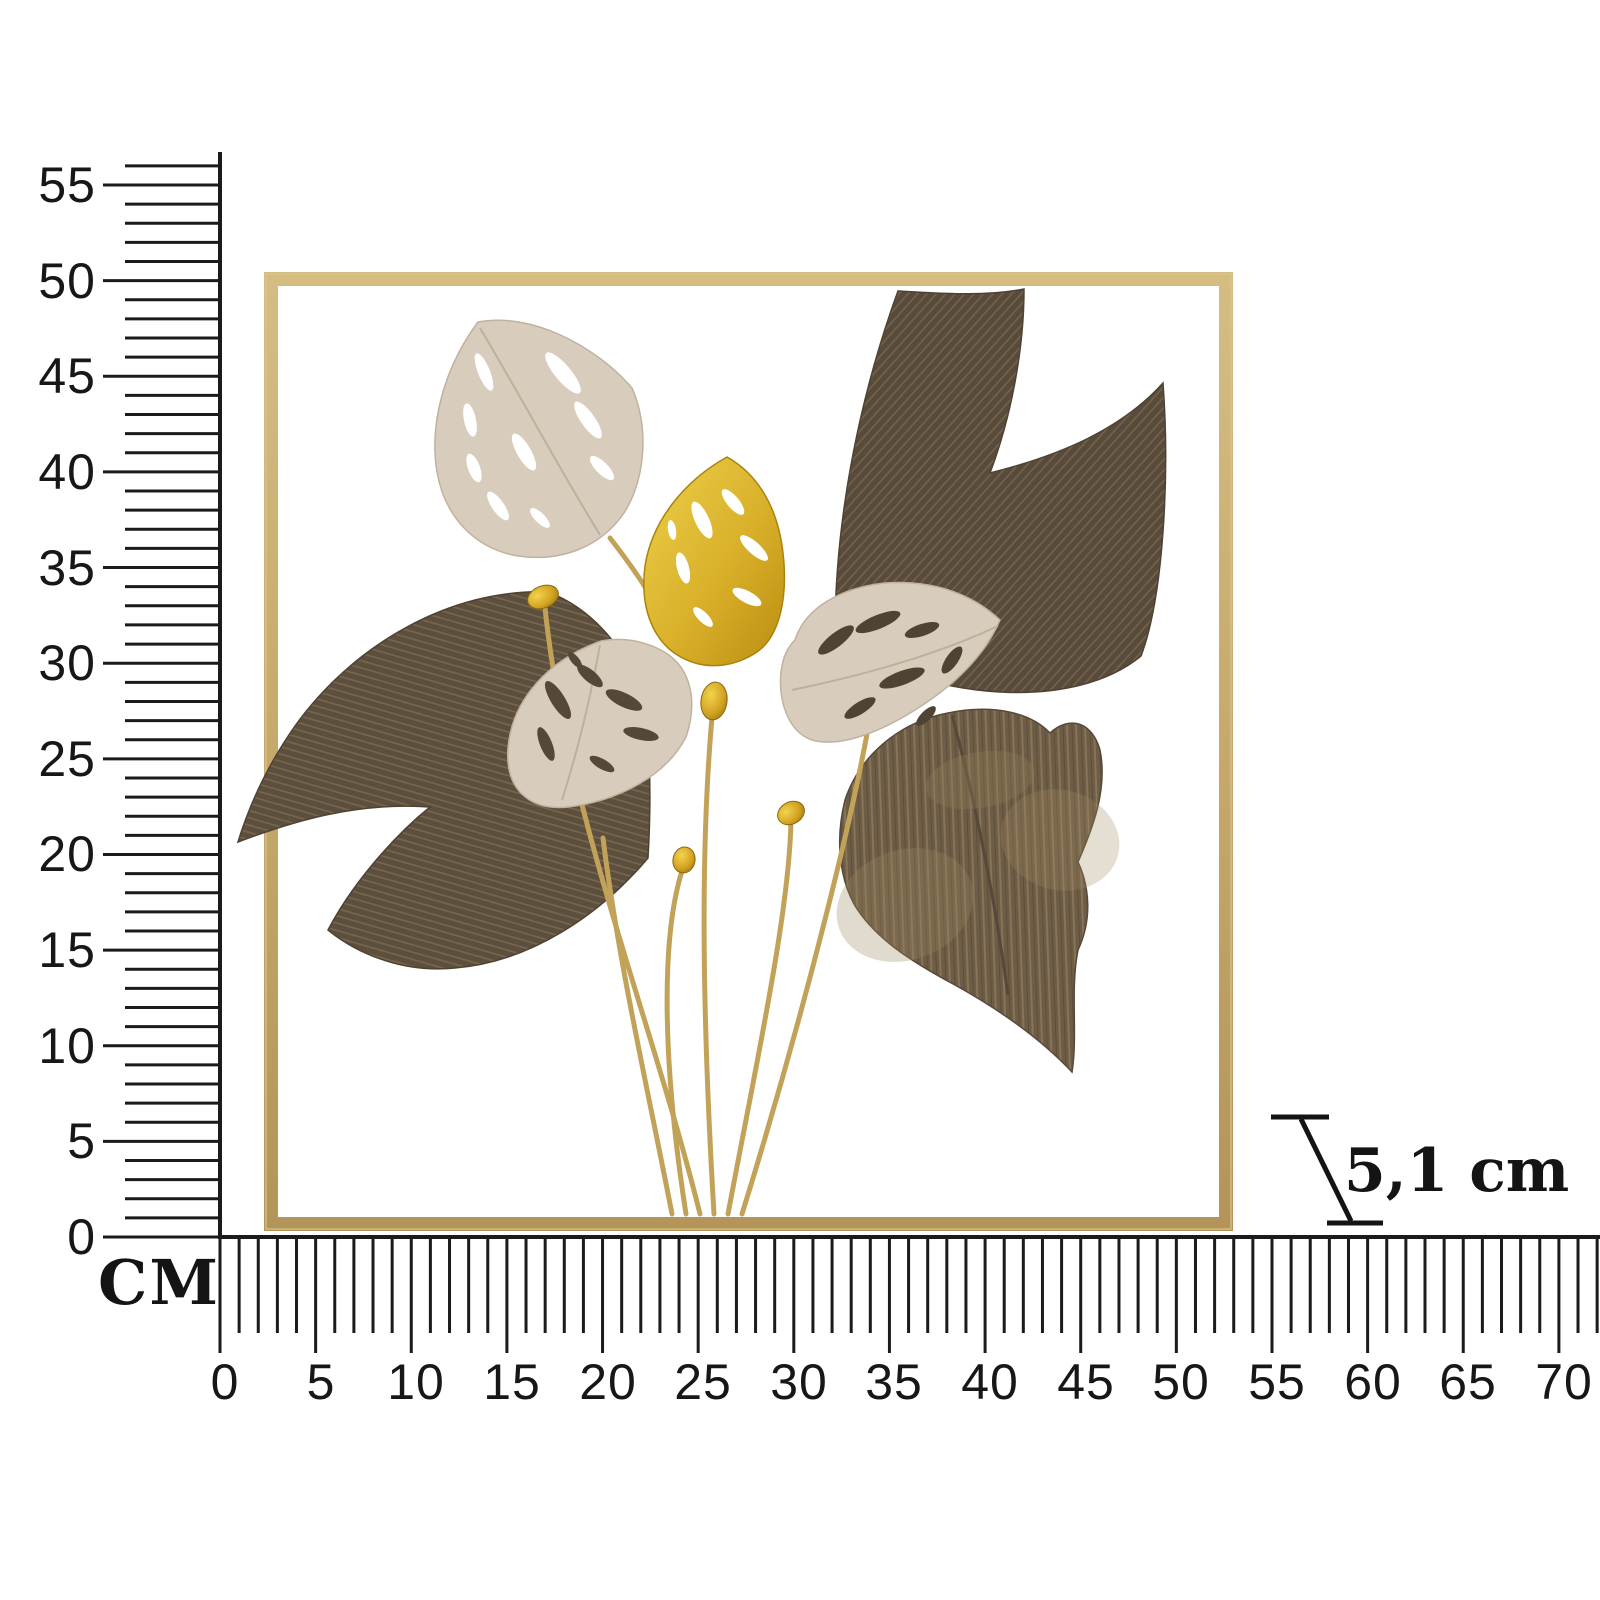  What do you see at coordinates (159, 1282) in the screenshot?
I see `ruler-unit-label: CM` at bounding box center [159, 1282].